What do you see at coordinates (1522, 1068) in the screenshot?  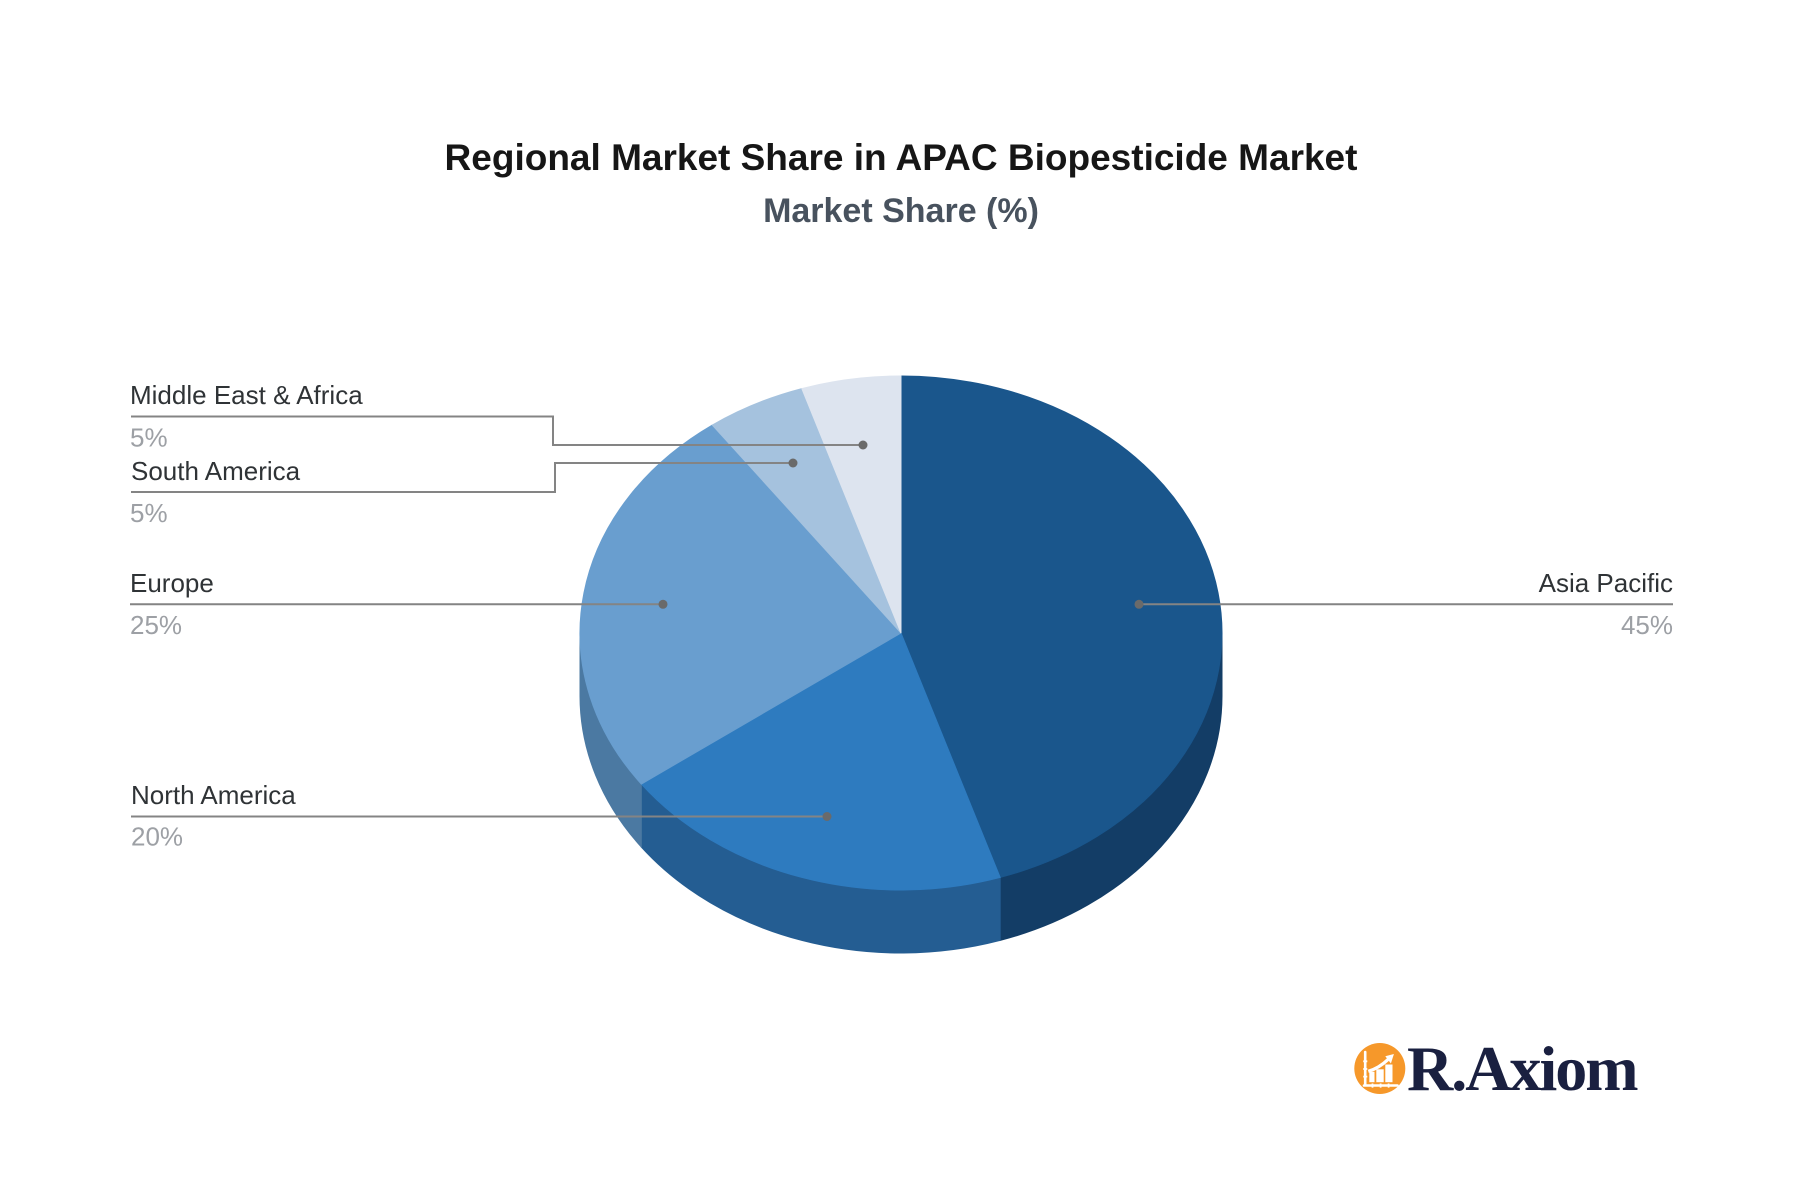 I see `svg-text: R.Axiom` at bounding box center [1522, 1068].